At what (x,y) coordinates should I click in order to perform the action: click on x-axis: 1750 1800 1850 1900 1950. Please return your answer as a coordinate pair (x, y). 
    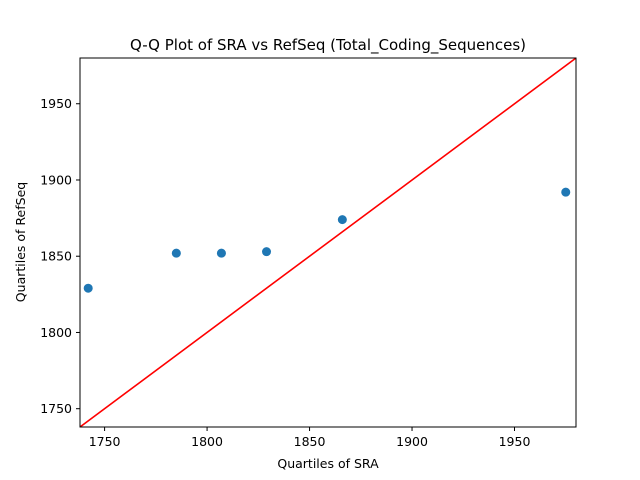
    Looking at the image, I should click on (310, 438).